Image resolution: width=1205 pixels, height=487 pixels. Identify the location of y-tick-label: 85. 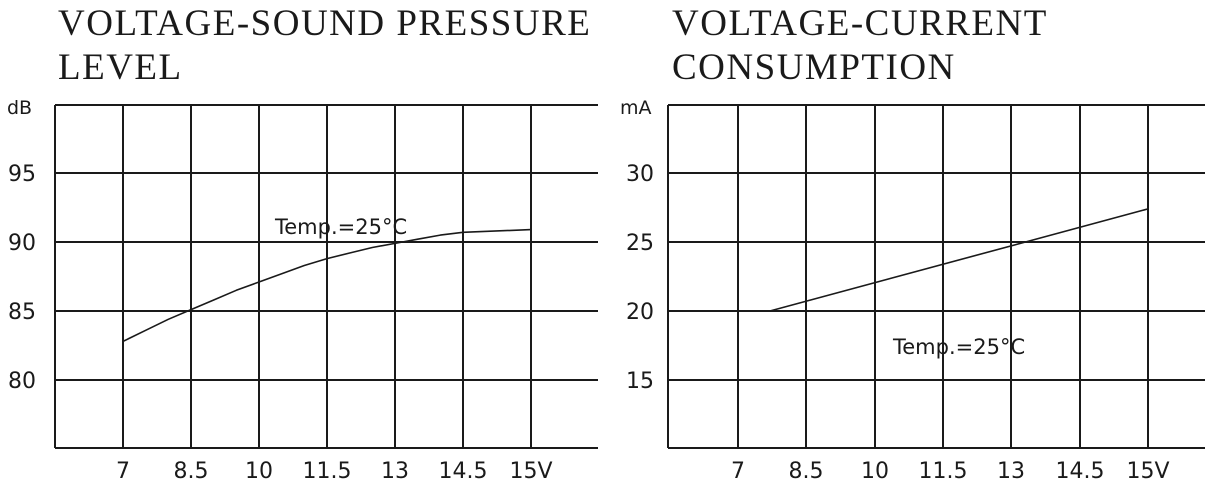
(22, 312).